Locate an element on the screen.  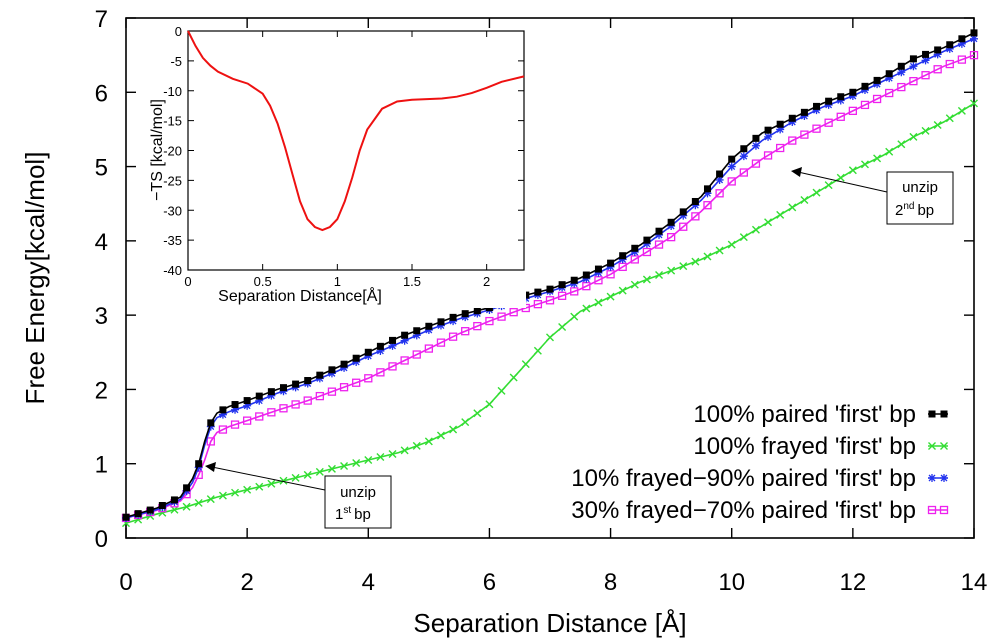
main-y-tick-label: 3 is located at coordinates (101, 316).